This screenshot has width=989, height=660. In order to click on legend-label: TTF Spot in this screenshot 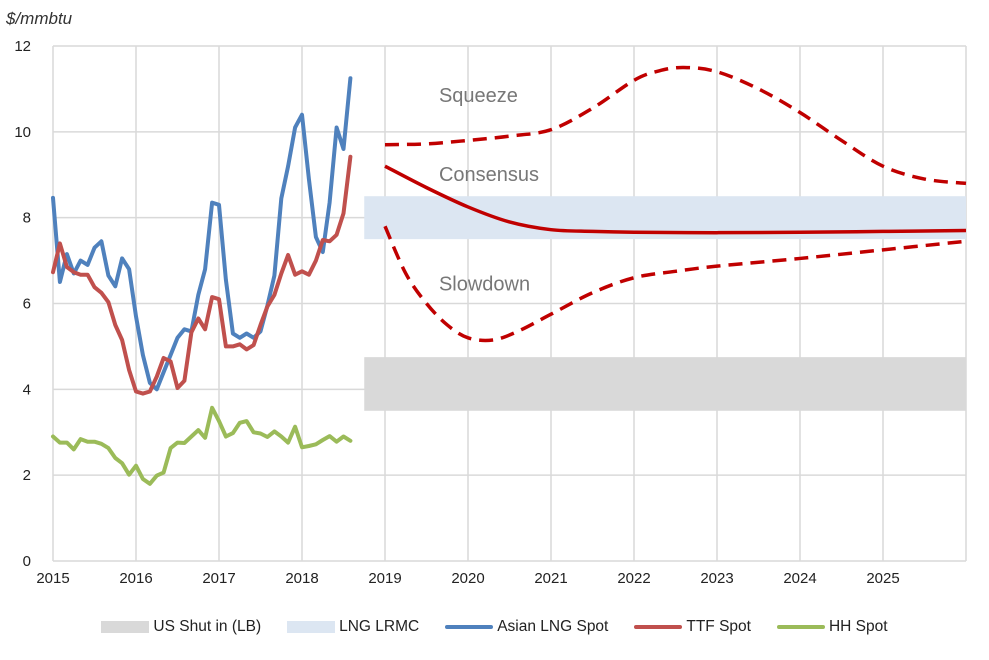, I will do `click(718, 626)`.